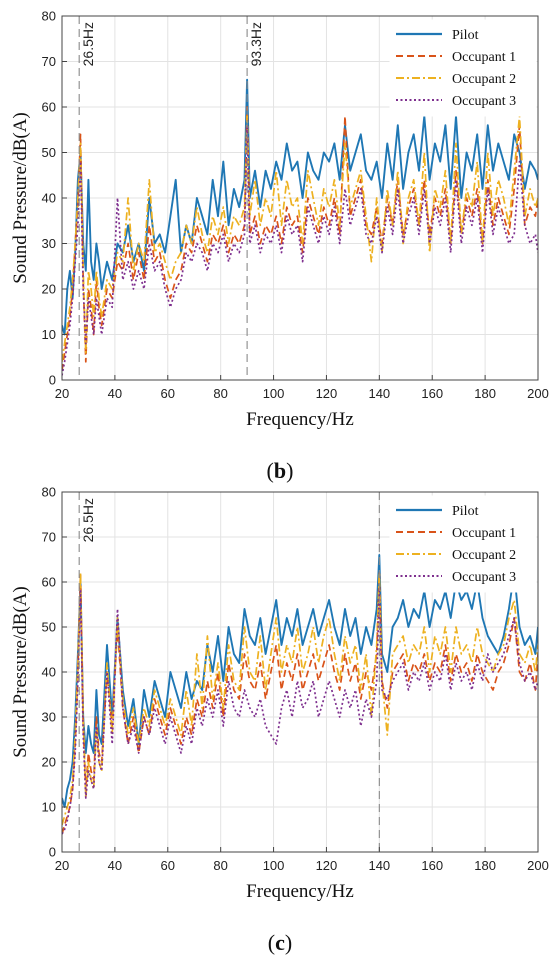  Describe the element at coordinates (280, 942) in the screenshot. I see `figure-caption: (c)` at that location.